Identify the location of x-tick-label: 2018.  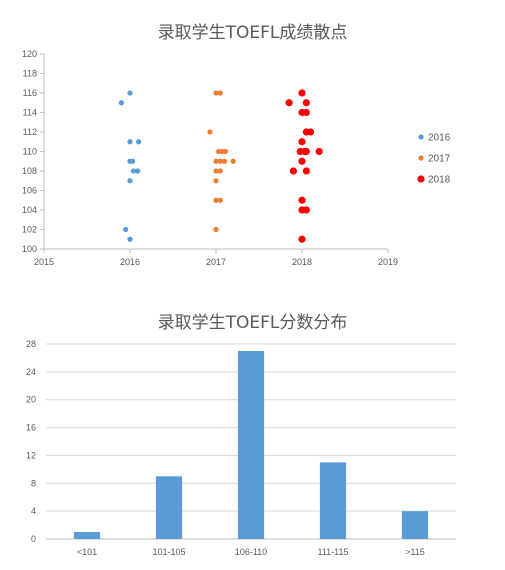
(302, 262).